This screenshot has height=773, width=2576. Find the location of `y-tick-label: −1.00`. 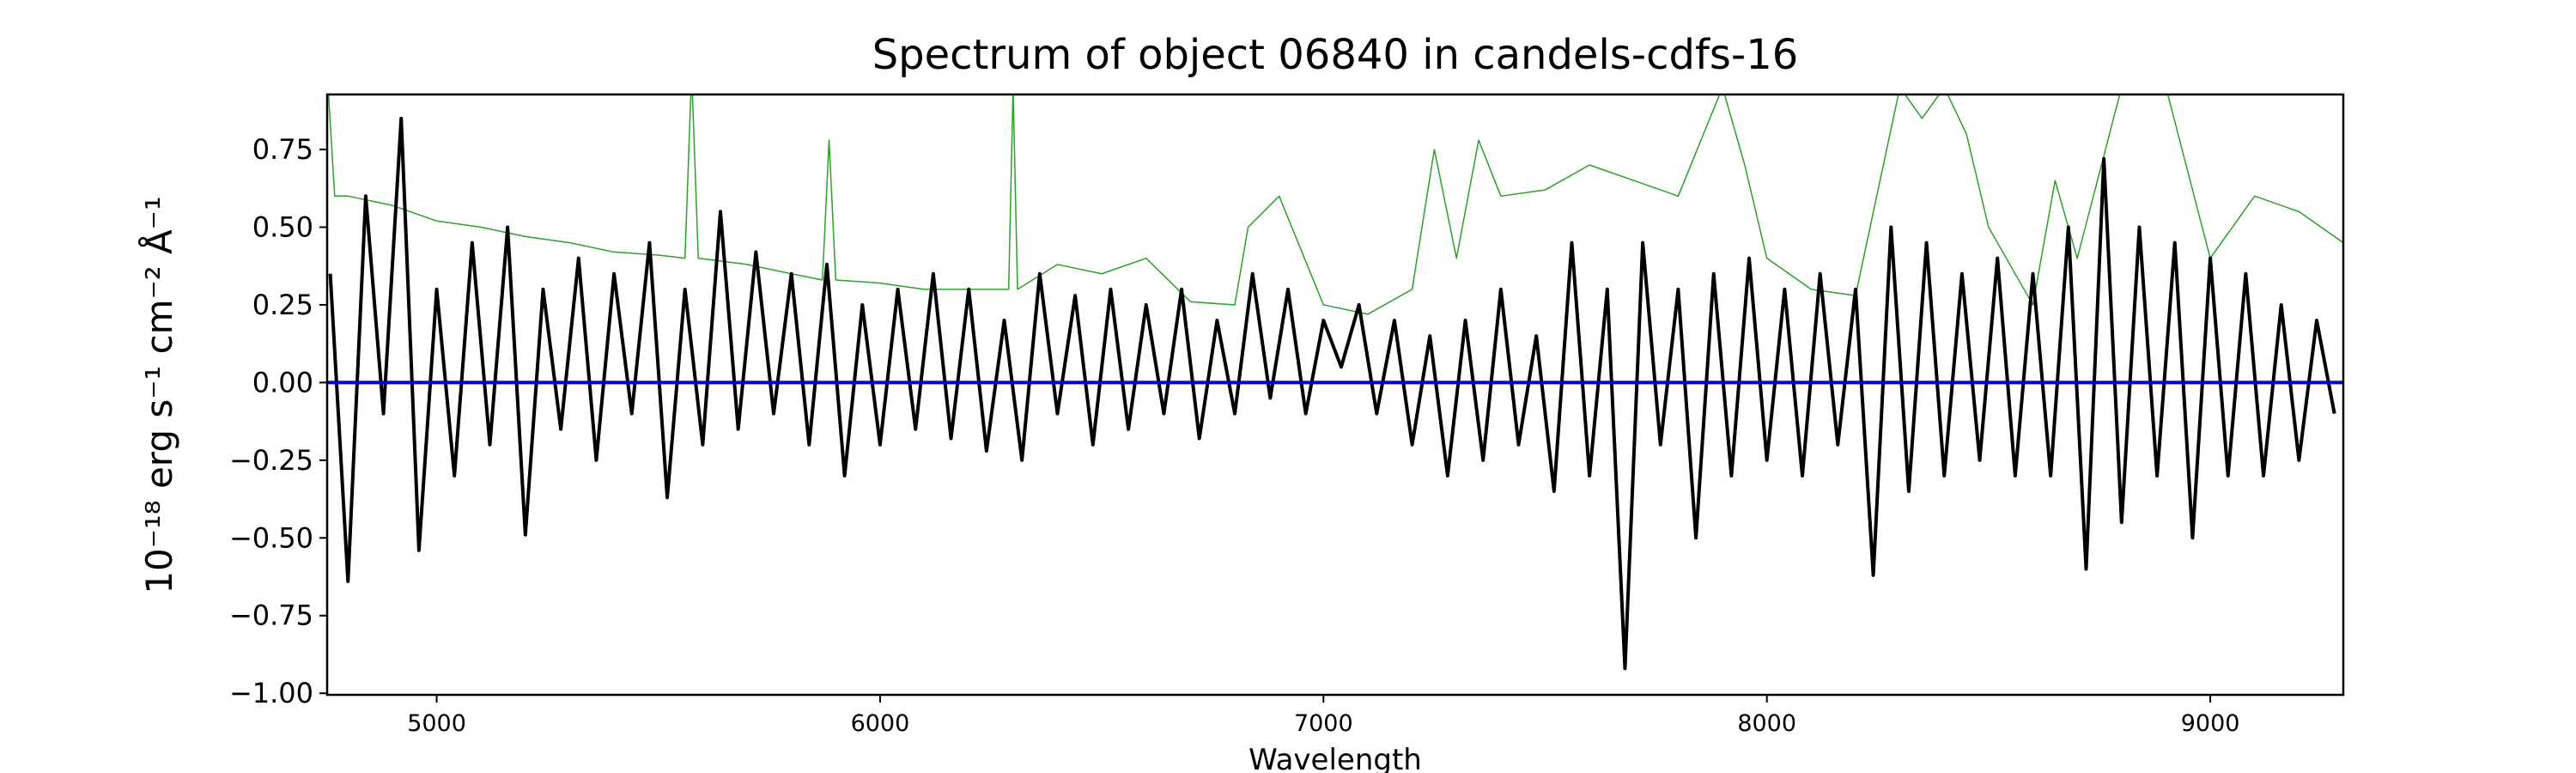

y-tick-label: −1.00 is located at coordinates (271, 693).